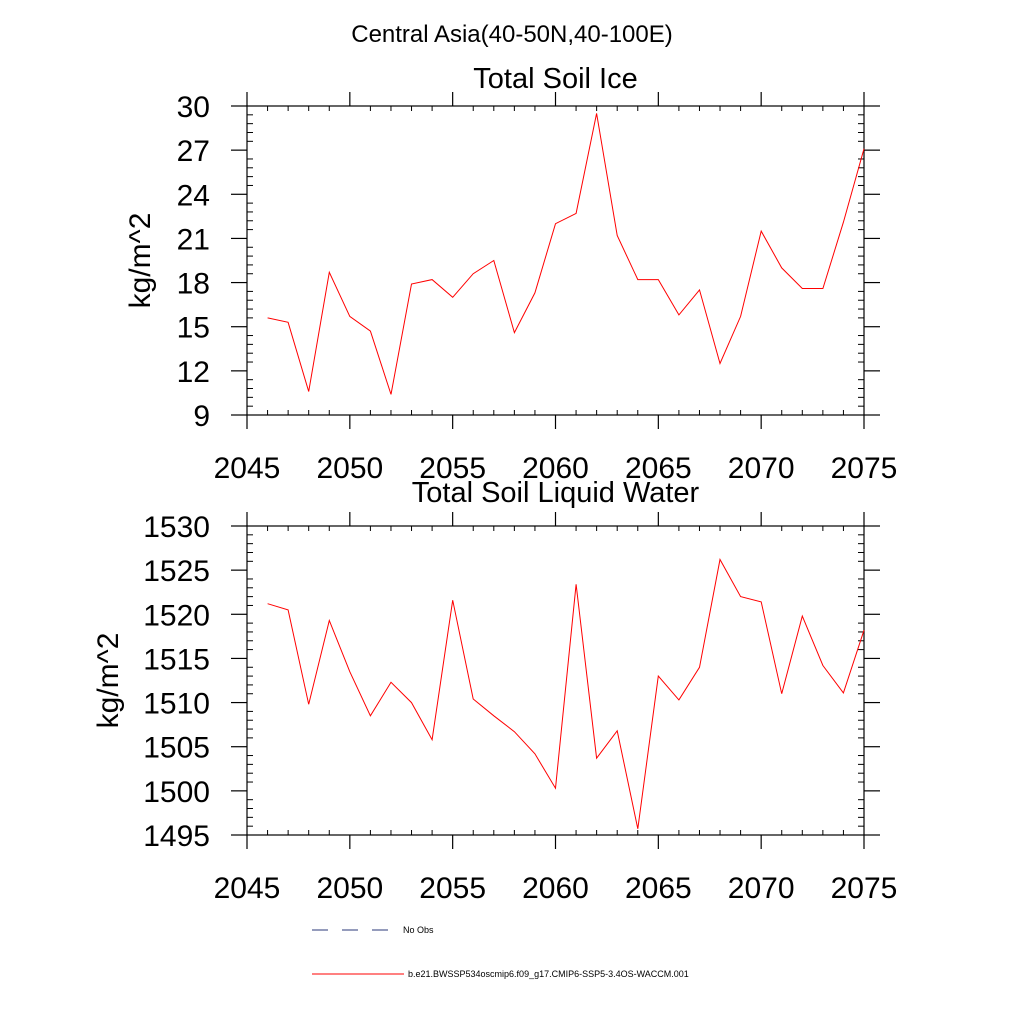 Image resolution: width=1024 pixels, height=1024 pixels. Describe the element at coordinates (193, 239) in the screenshot. I see `y-tick-label: 21` at that location.